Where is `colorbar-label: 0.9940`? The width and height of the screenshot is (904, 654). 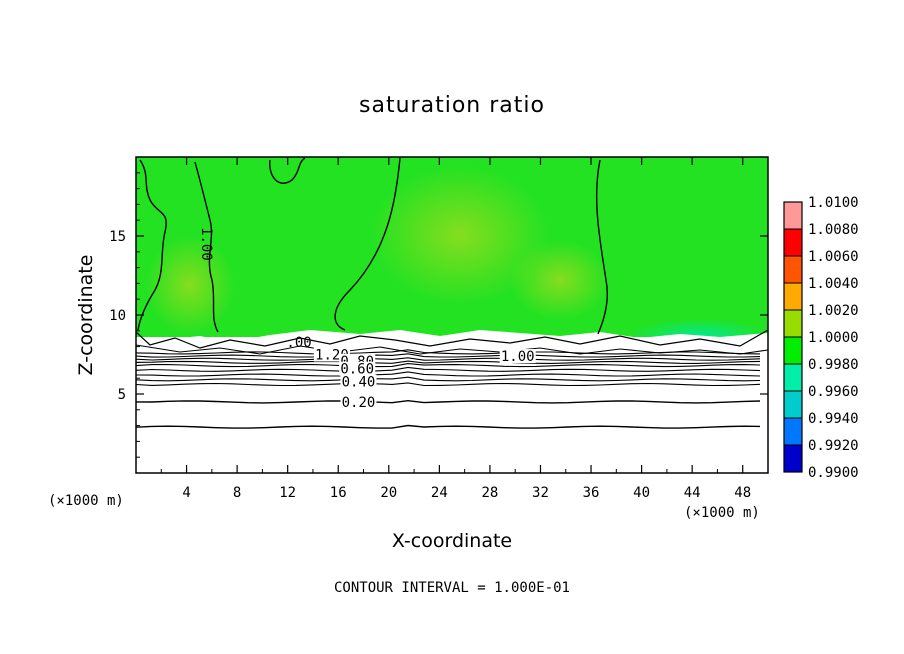
colorbar-label: 0.9940 is located at coordinates (833, 419).